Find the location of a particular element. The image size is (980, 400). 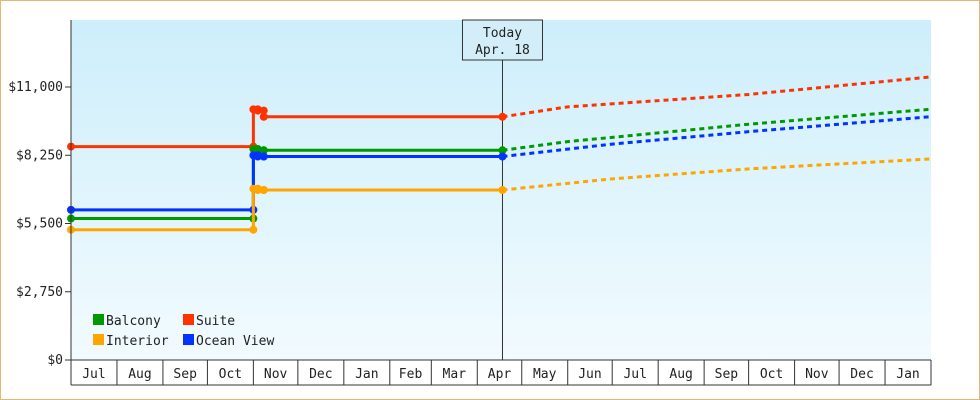

y-tick-label: $11,000 is located at coordinates (35, 87).